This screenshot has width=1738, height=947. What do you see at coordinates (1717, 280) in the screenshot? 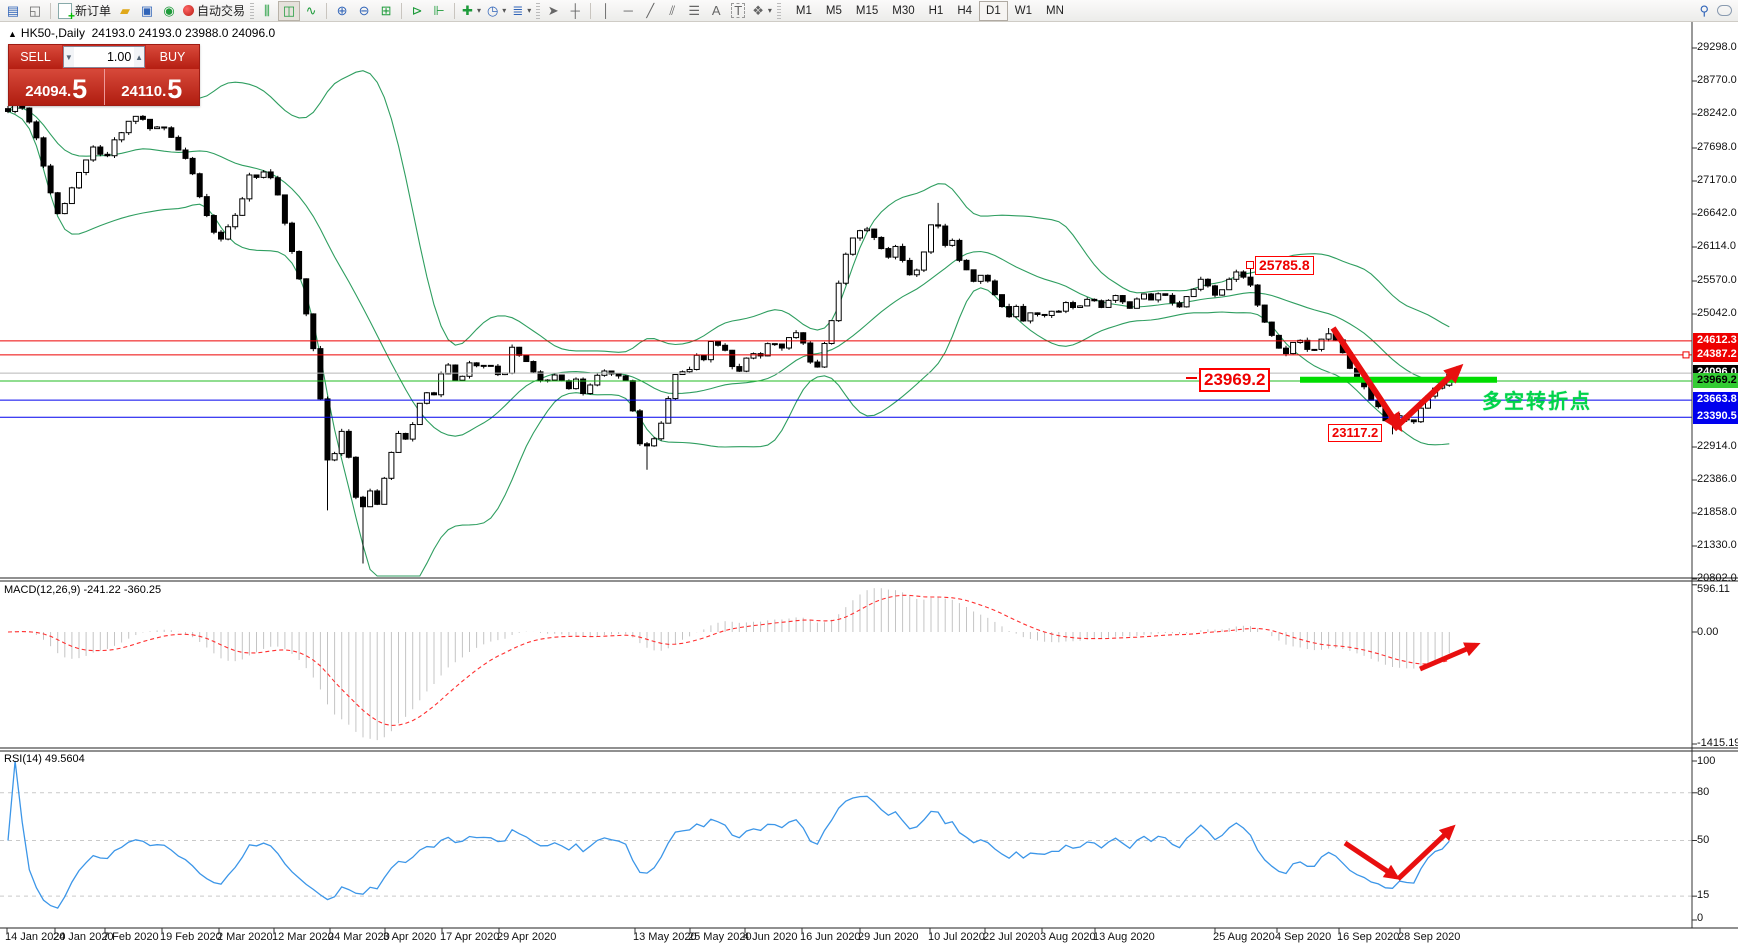
I see `price-axis-tick: 25570.0` at bounding box center [1717, 280].